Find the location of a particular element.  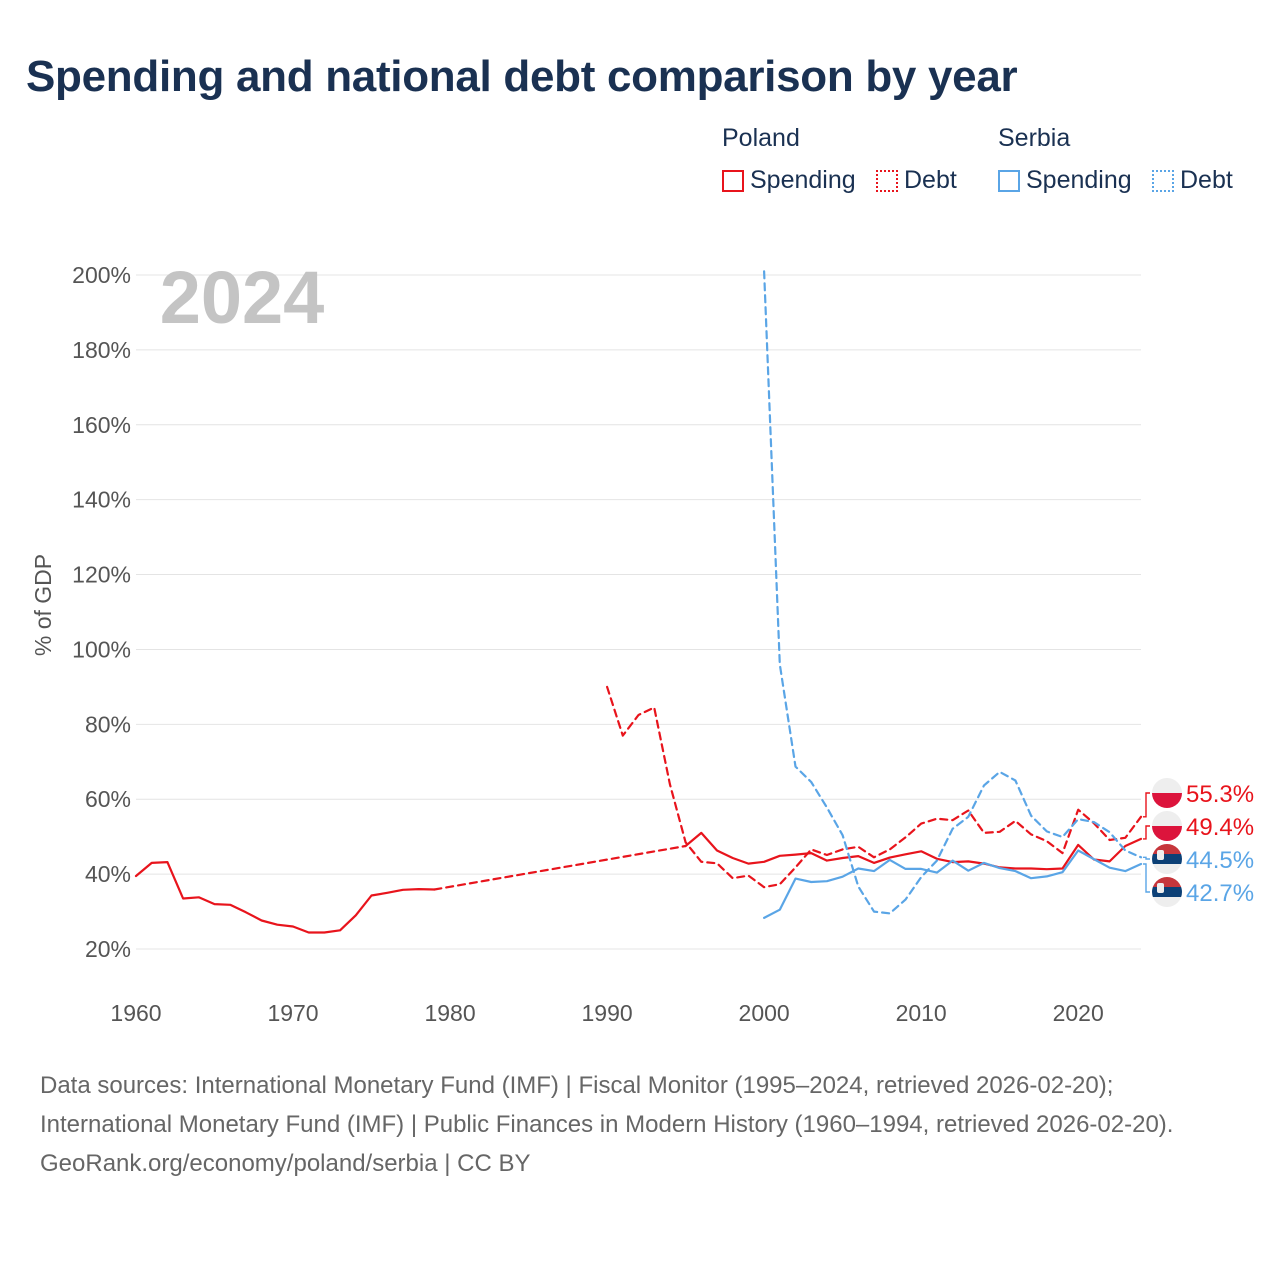

y-tick-label: 180% is located at coordinates (101, 350).